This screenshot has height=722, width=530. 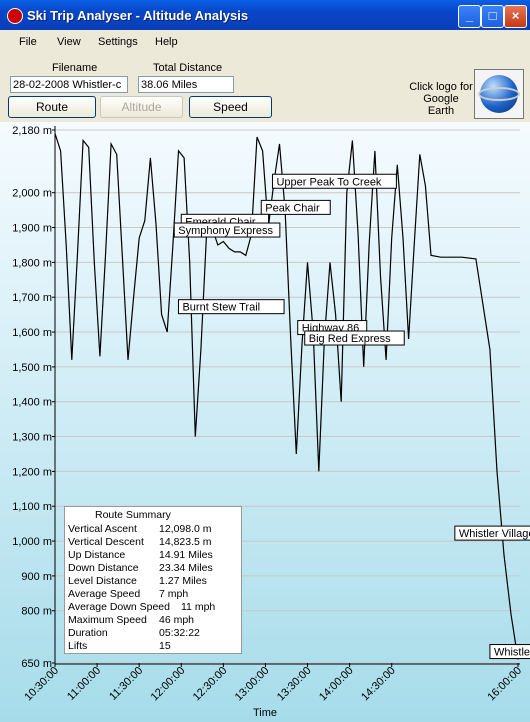 I want to click on annotation-label: Big Red Express, so click(x=354, y=338).